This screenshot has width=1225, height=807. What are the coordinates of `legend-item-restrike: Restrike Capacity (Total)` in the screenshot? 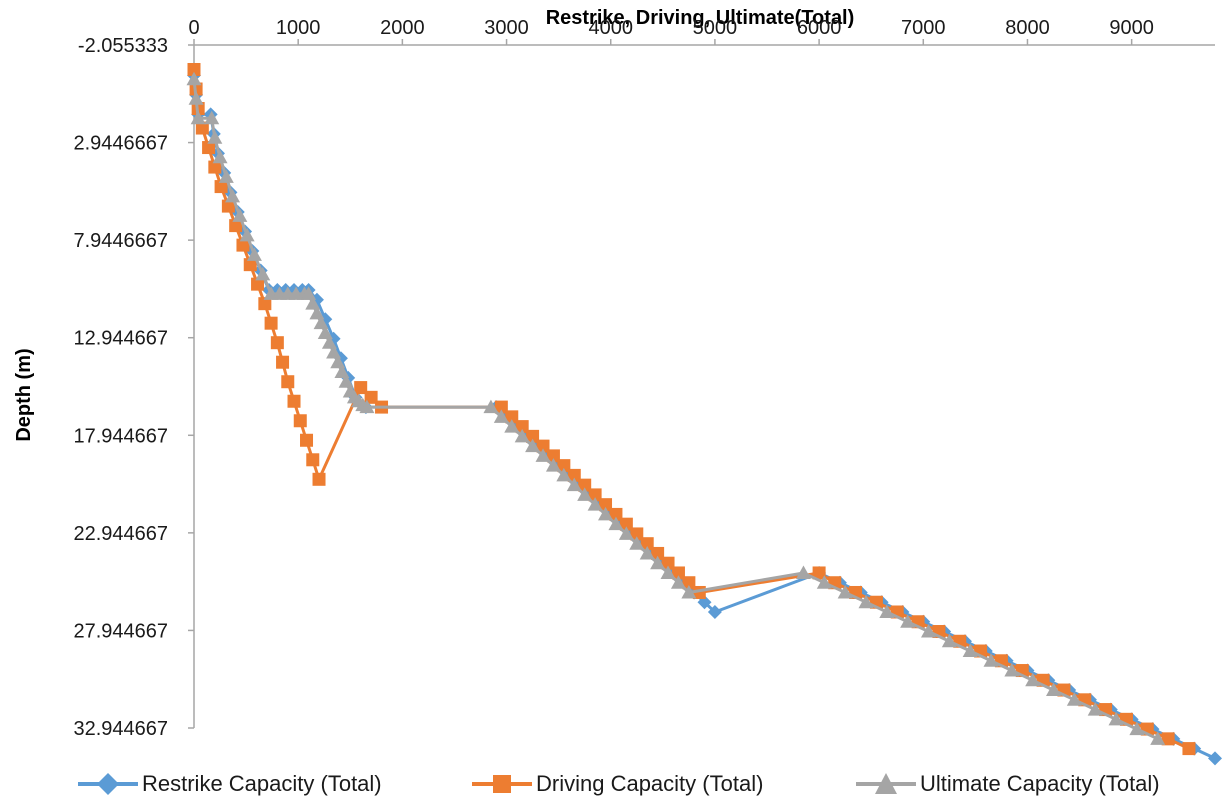 It's located at (230, 784).